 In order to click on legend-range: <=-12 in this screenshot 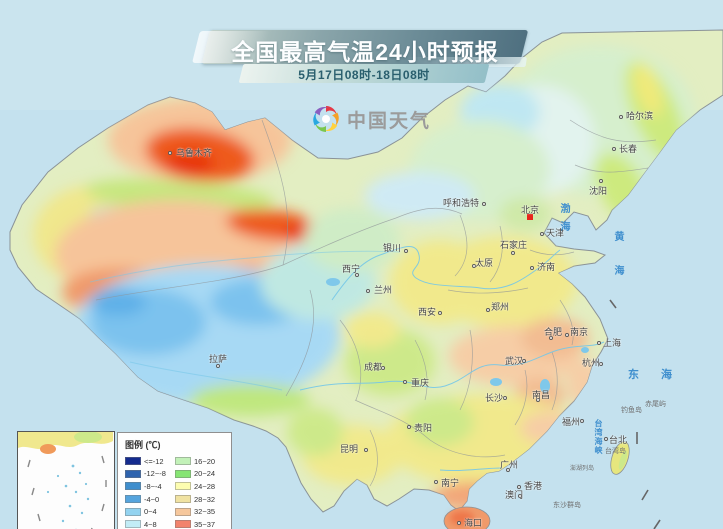, I will do `click(154, 461)`.